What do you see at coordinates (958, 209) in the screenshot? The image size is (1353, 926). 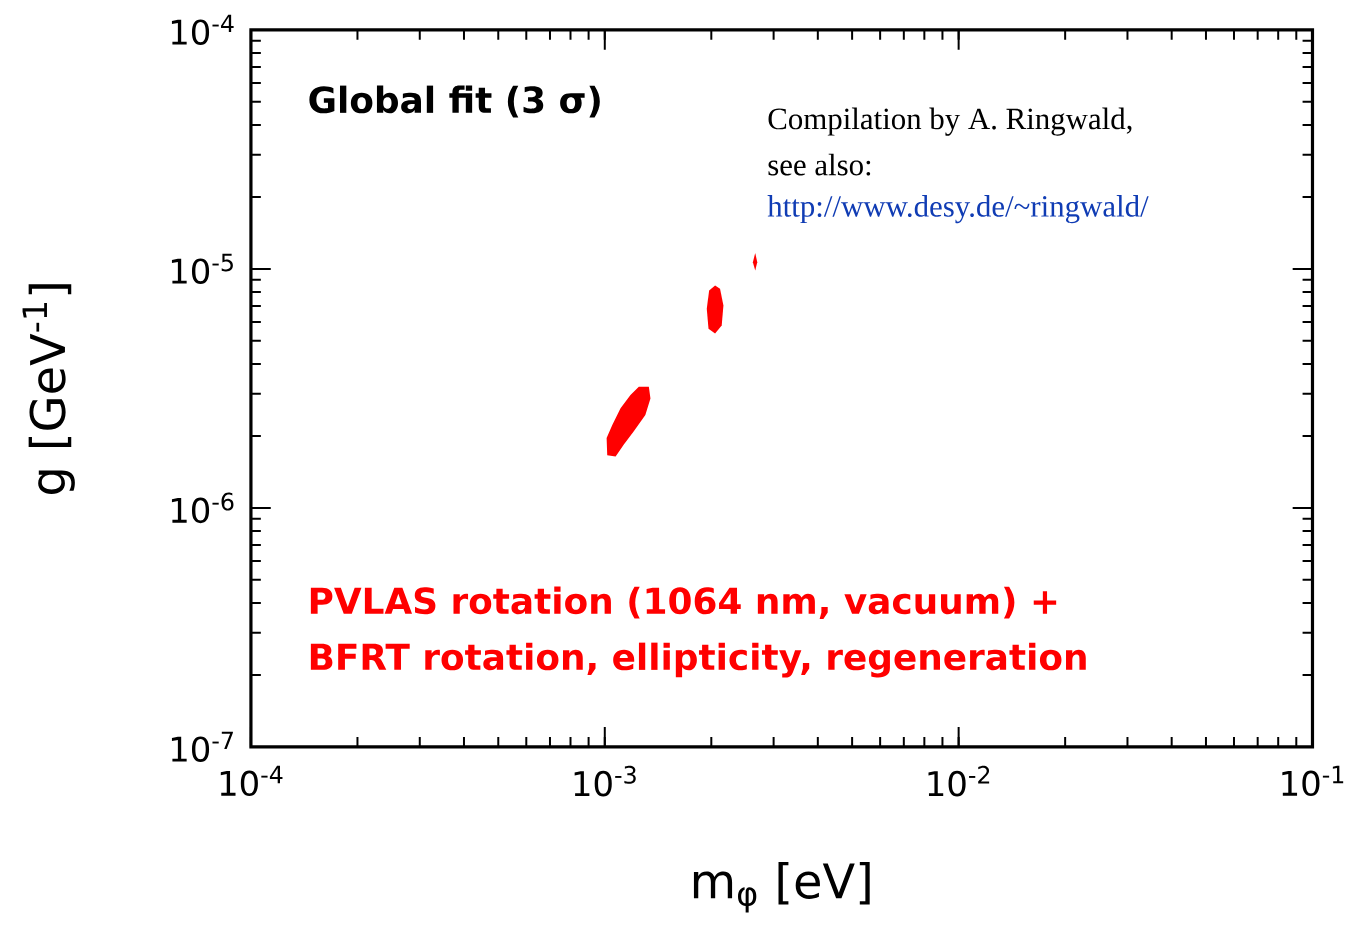 I see `annotation: http://www.desy.de/~ringwald/` at bounding box center [958, 209].